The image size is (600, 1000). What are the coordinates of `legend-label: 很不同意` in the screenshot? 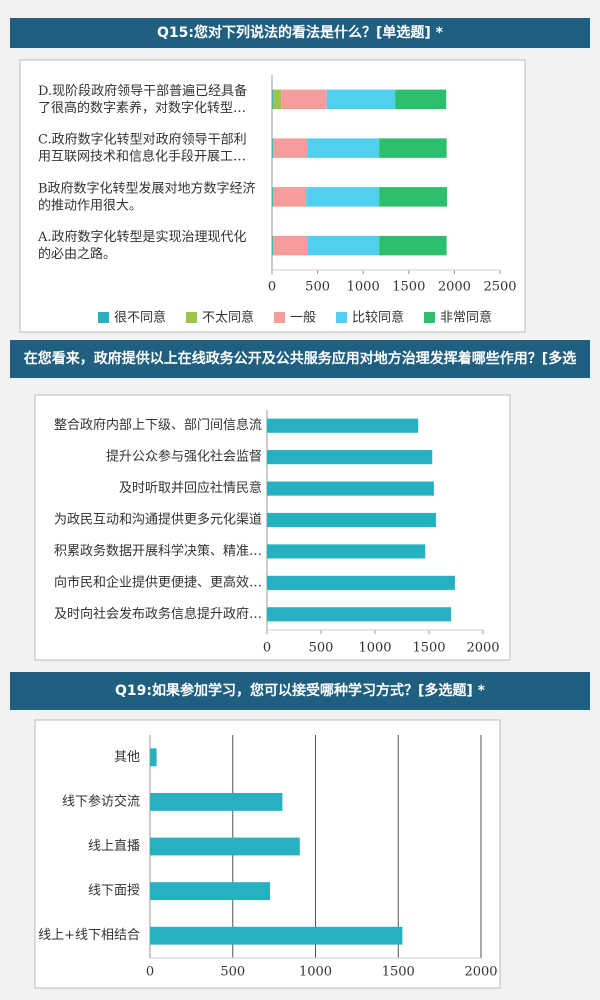 It's located at (140, 318).